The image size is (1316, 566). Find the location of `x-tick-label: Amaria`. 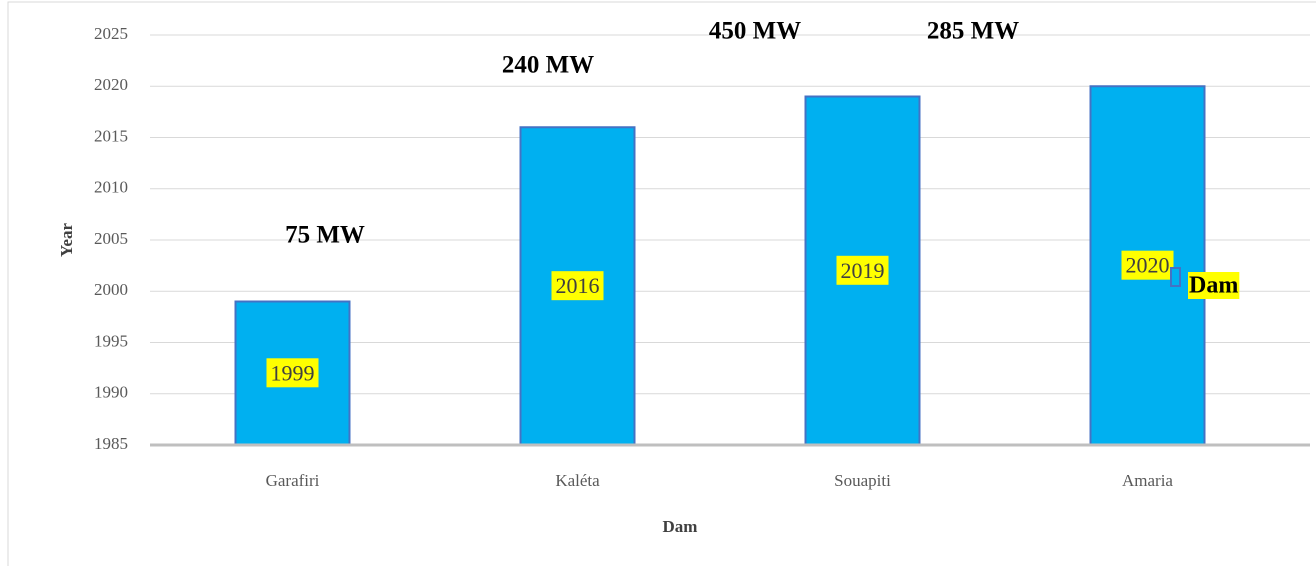

x-tick-label: Amaria is located at coordinates (1147, 480).